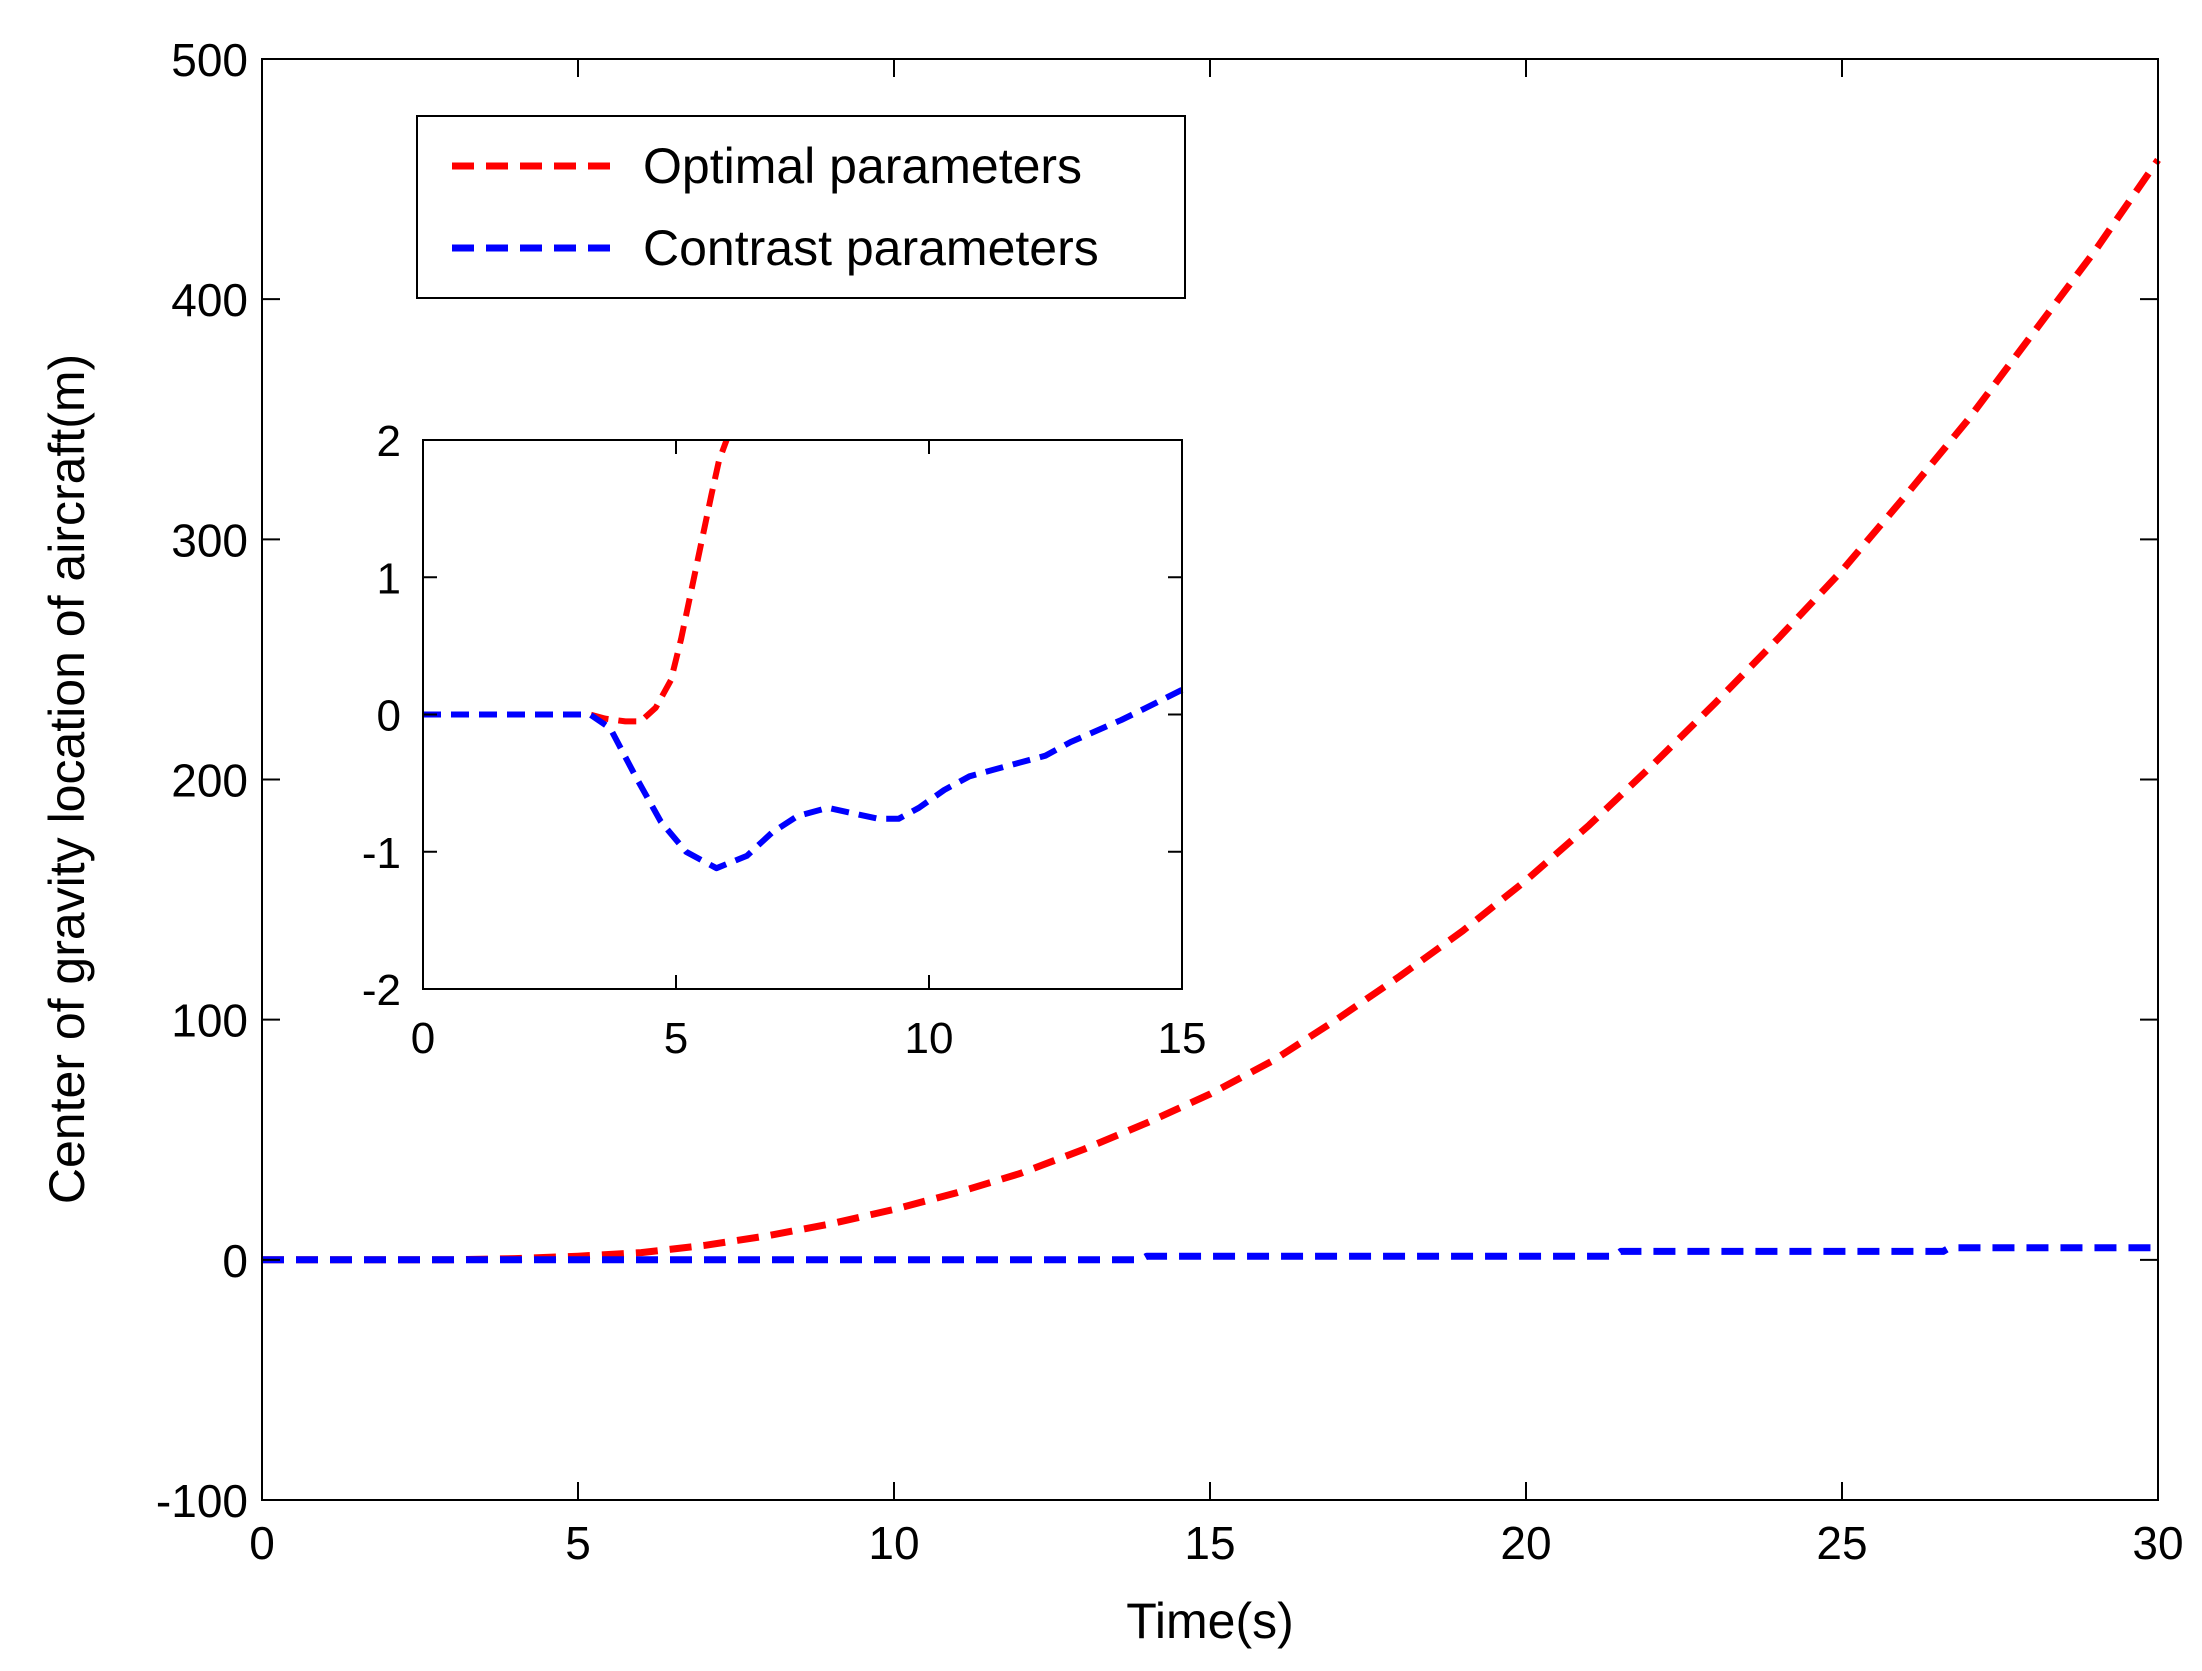 The height and width of the screenshot is (1671, 2202). Describe the element at coordinates (209, 60) in the screenshot. I see `main-ytick-label: 500` at that location.